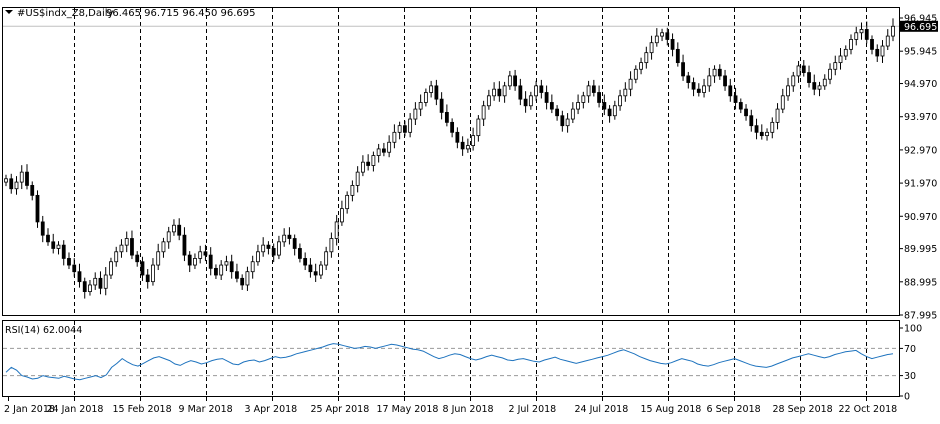 This screenshot has width=940, height=424. Describe the element at coordinates (920, 117) in the screenshot. I see `y-tick-label: 93.970` at that location.